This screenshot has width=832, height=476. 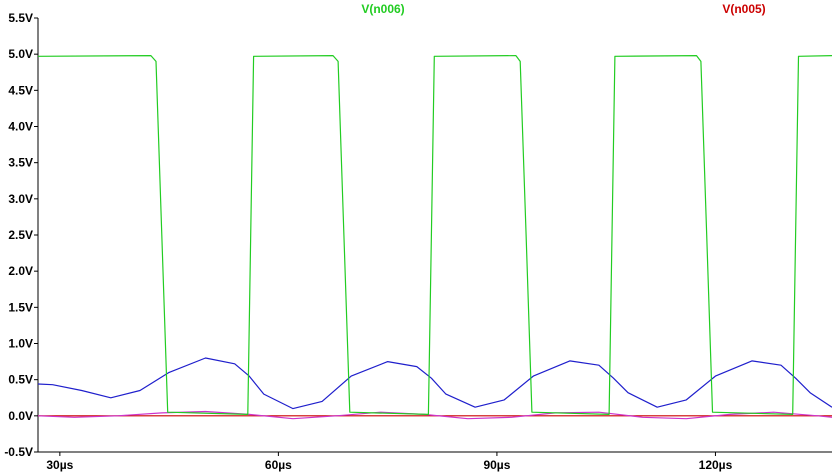 What do you see at coordinates (382, 9) in the screenshot?
I see `legend-entry: V(n006)` at bounding box center [382, 9].